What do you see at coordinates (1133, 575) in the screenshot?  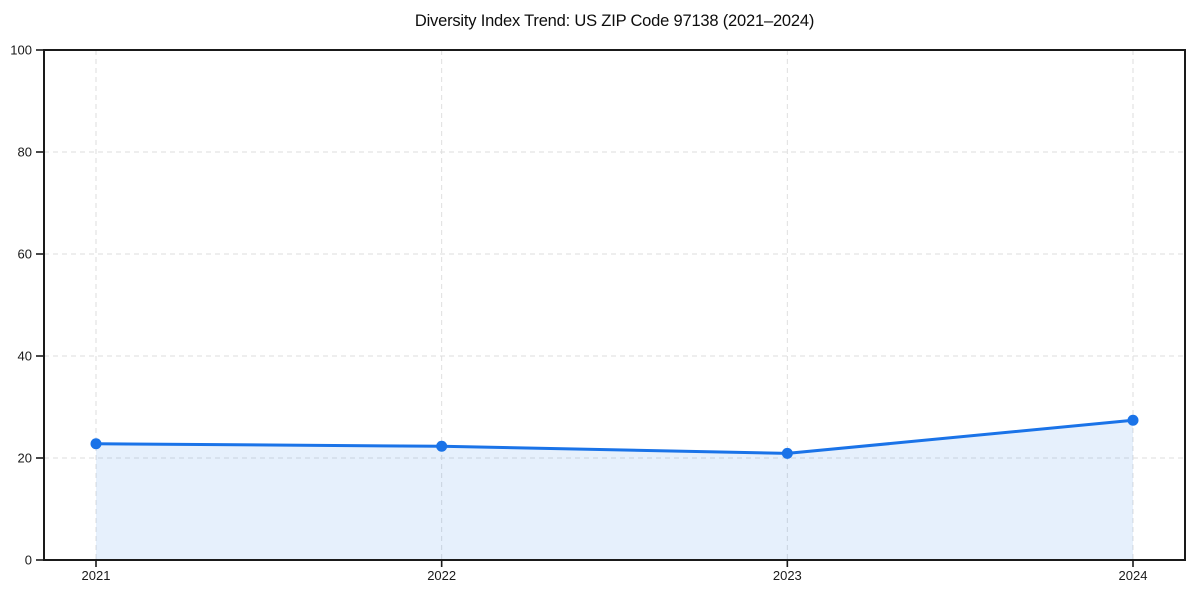 I see `x-tick-label: 2024` at bounding box center [1133, 575].